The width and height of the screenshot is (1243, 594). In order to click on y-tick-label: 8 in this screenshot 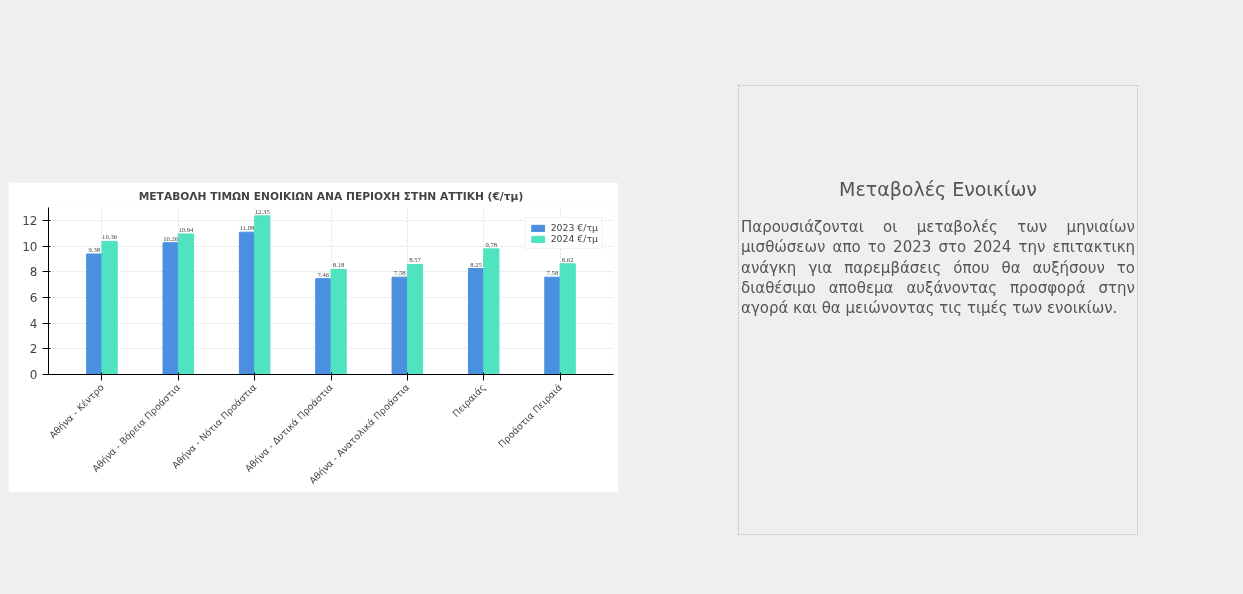, I will do `click(33, 272)`.